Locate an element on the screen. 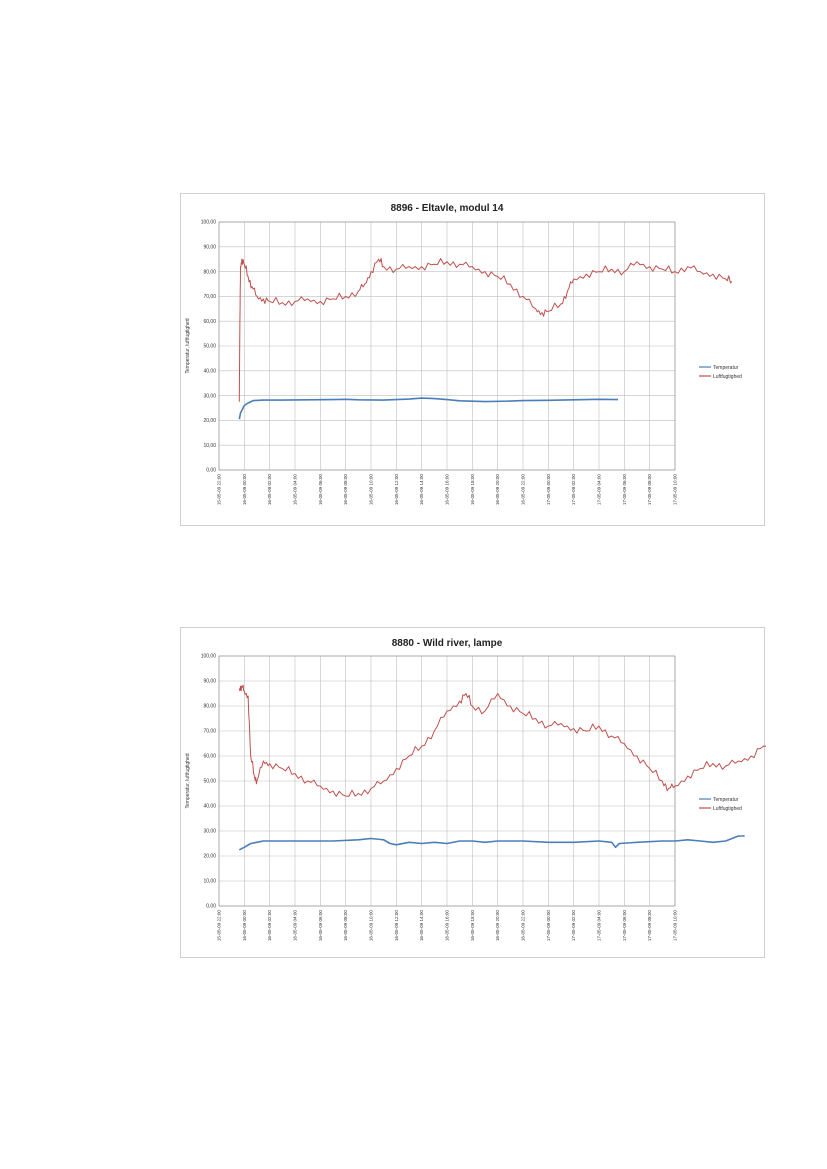 The height and width of the screenshot is (1169, 827). chart-title: 8880 - Wild river, lampe is located at coordinates (447, 643).